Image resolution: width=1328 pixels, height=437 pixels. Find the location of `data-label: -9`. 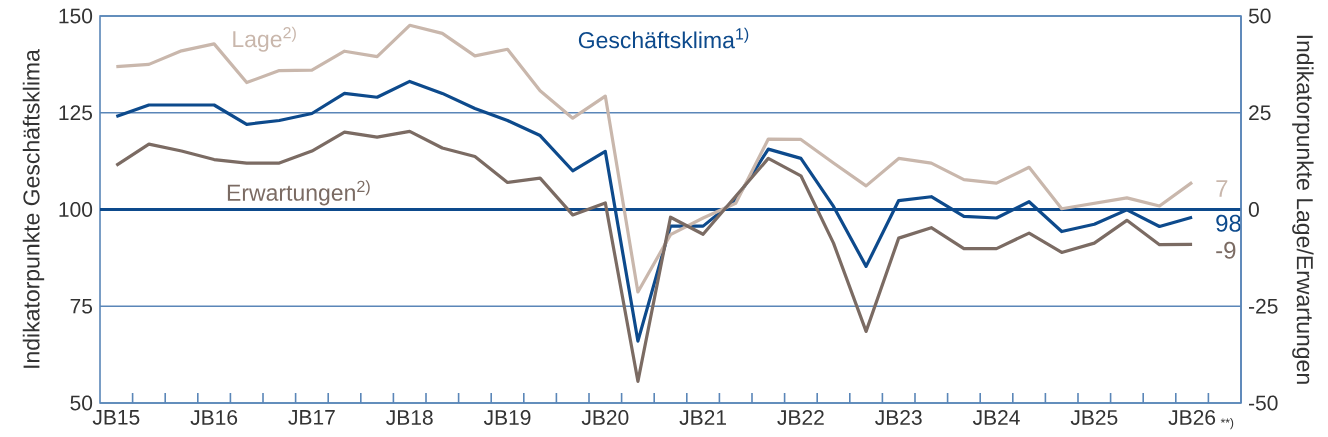

data-label: -9 is located at coordinates (1226, 250).